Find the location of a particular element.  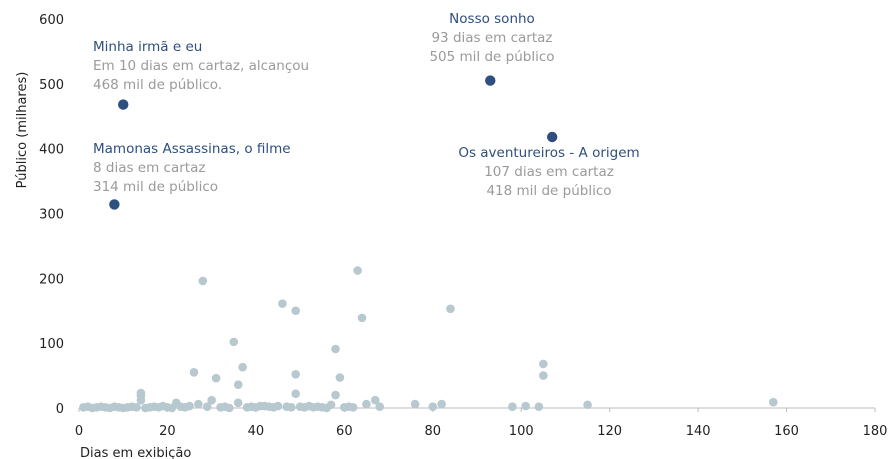

annotation-title: Minha irmã e eu is located at coordinates (147, 47).